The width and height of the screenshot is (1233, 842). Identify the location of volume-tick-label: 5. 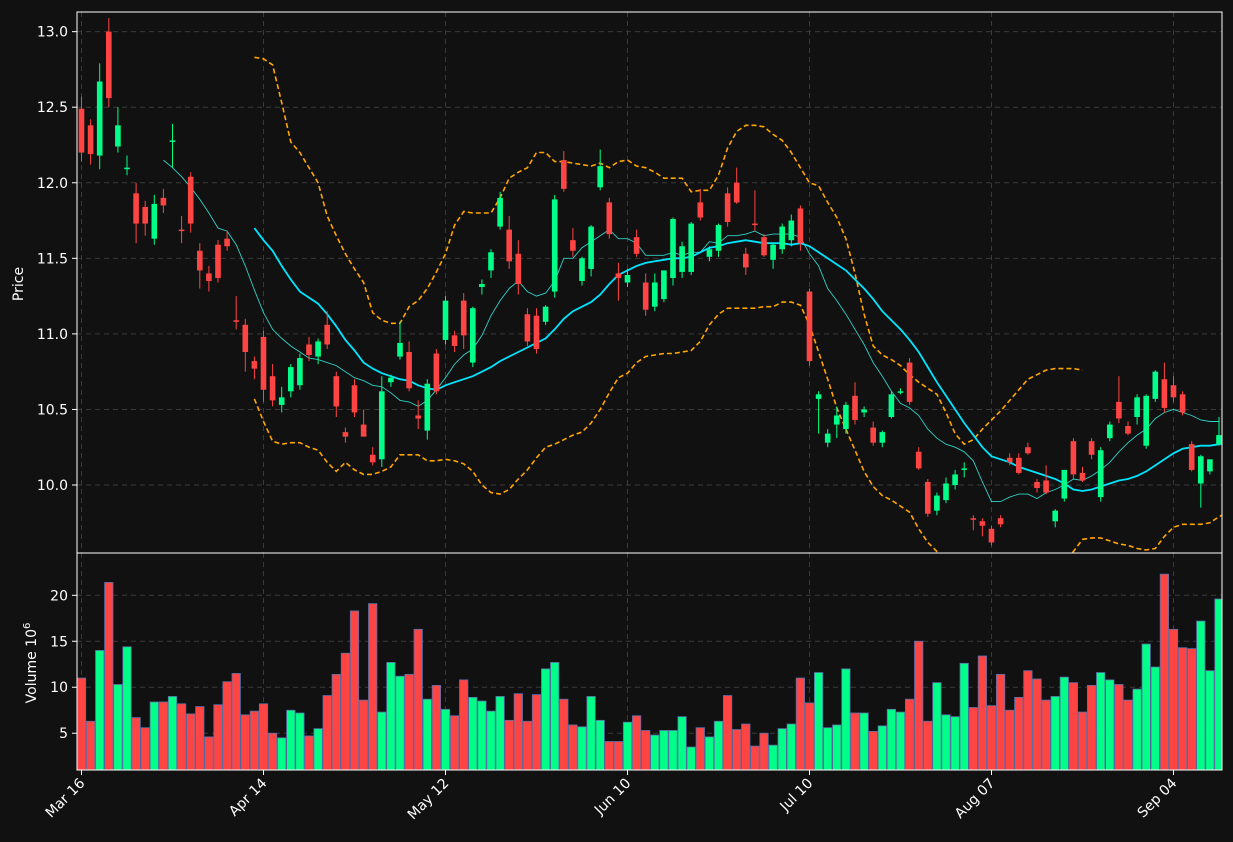
(63, 734).